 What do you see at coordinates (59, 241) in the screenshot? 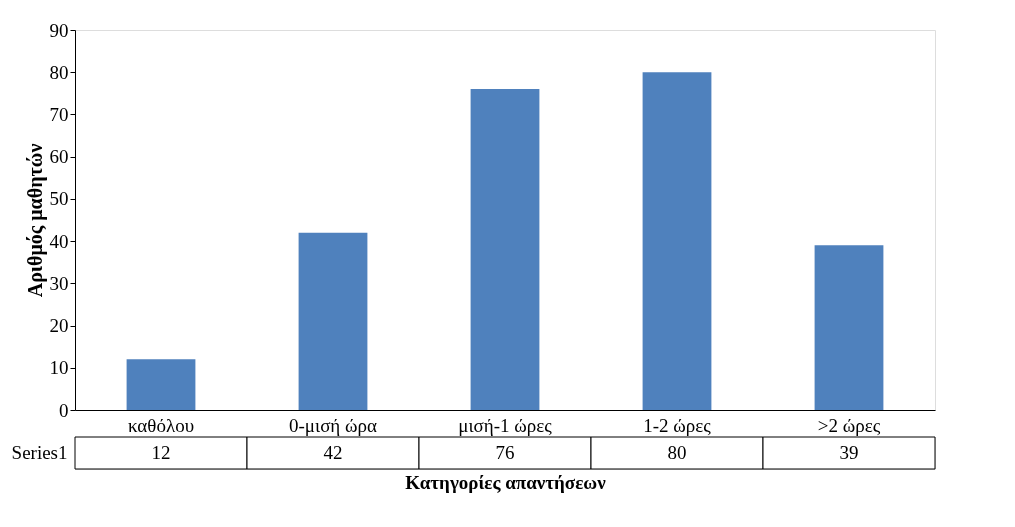
I see `y-tick-label: 40` at bounding box center [59, 241].